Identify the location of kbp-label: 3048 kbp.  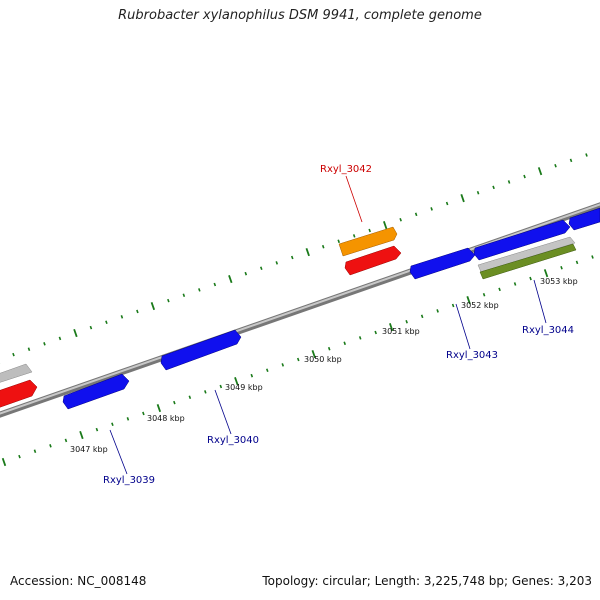
(166, 418).